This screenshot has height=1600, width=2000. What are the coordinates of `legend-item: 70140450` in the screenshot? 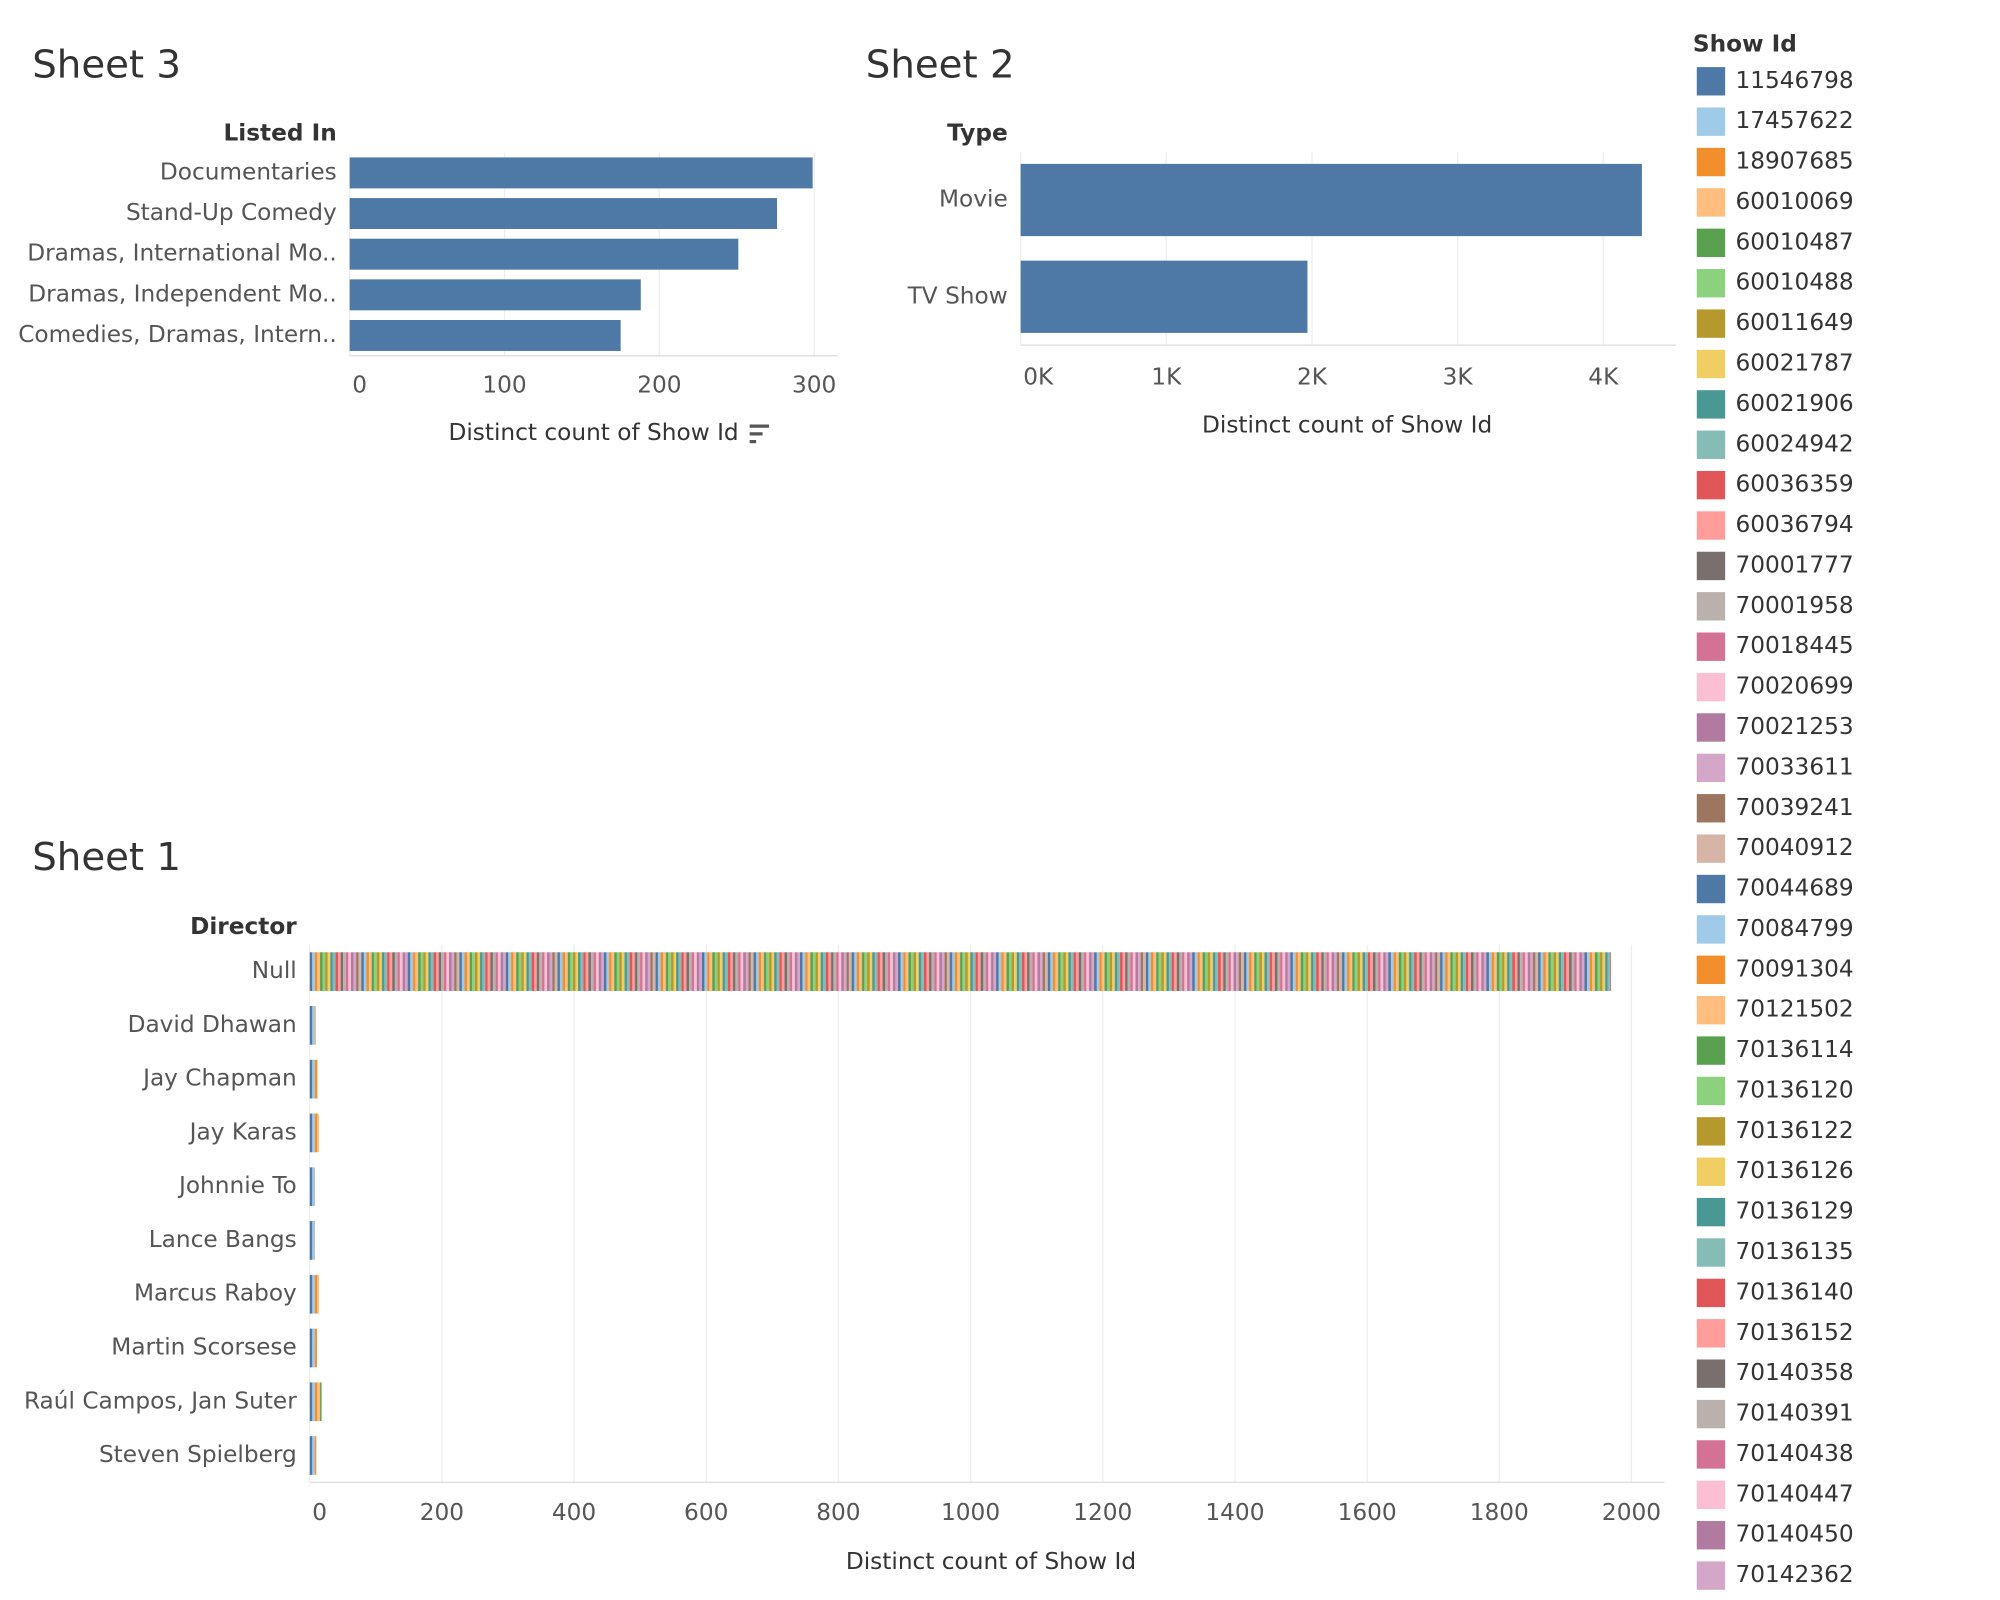 It's located at (1775, 1535).